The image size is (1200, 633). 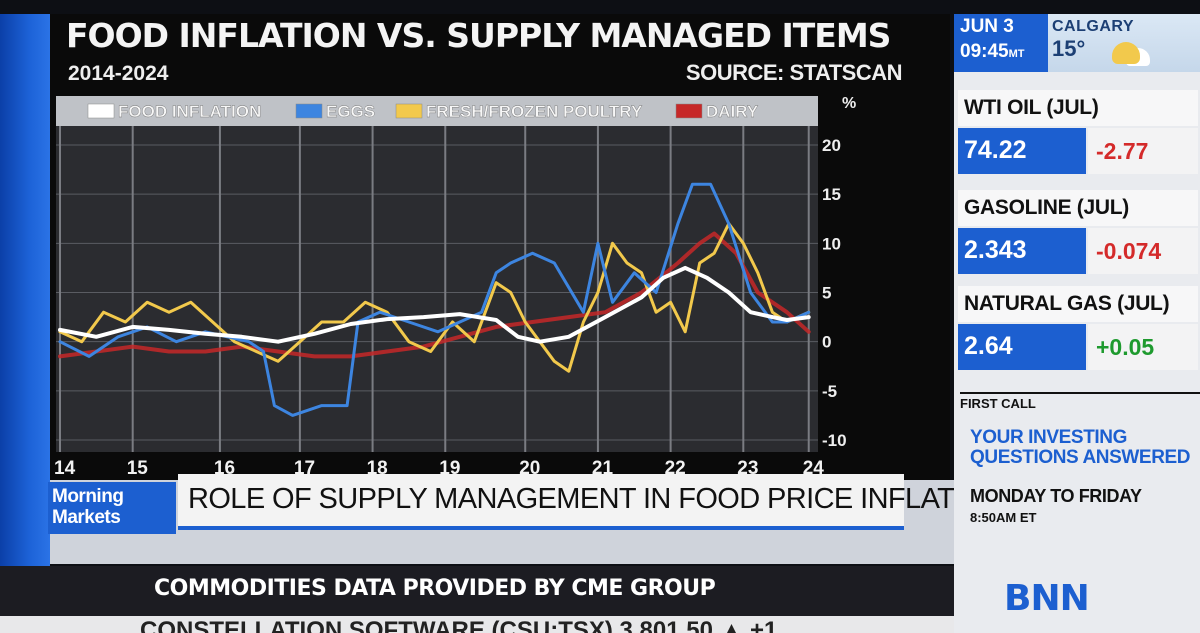 I want to click on promo-tagline: YOUR INVESTING QUESTIONS ANSWERED, so click(x=1080, y=447).